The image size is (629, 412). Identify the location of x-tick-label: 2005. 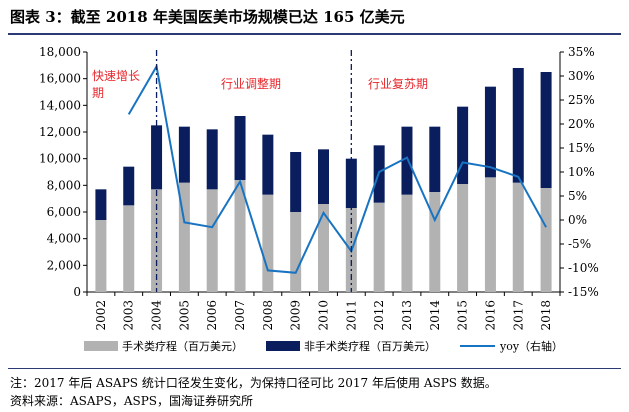
(184, 315).